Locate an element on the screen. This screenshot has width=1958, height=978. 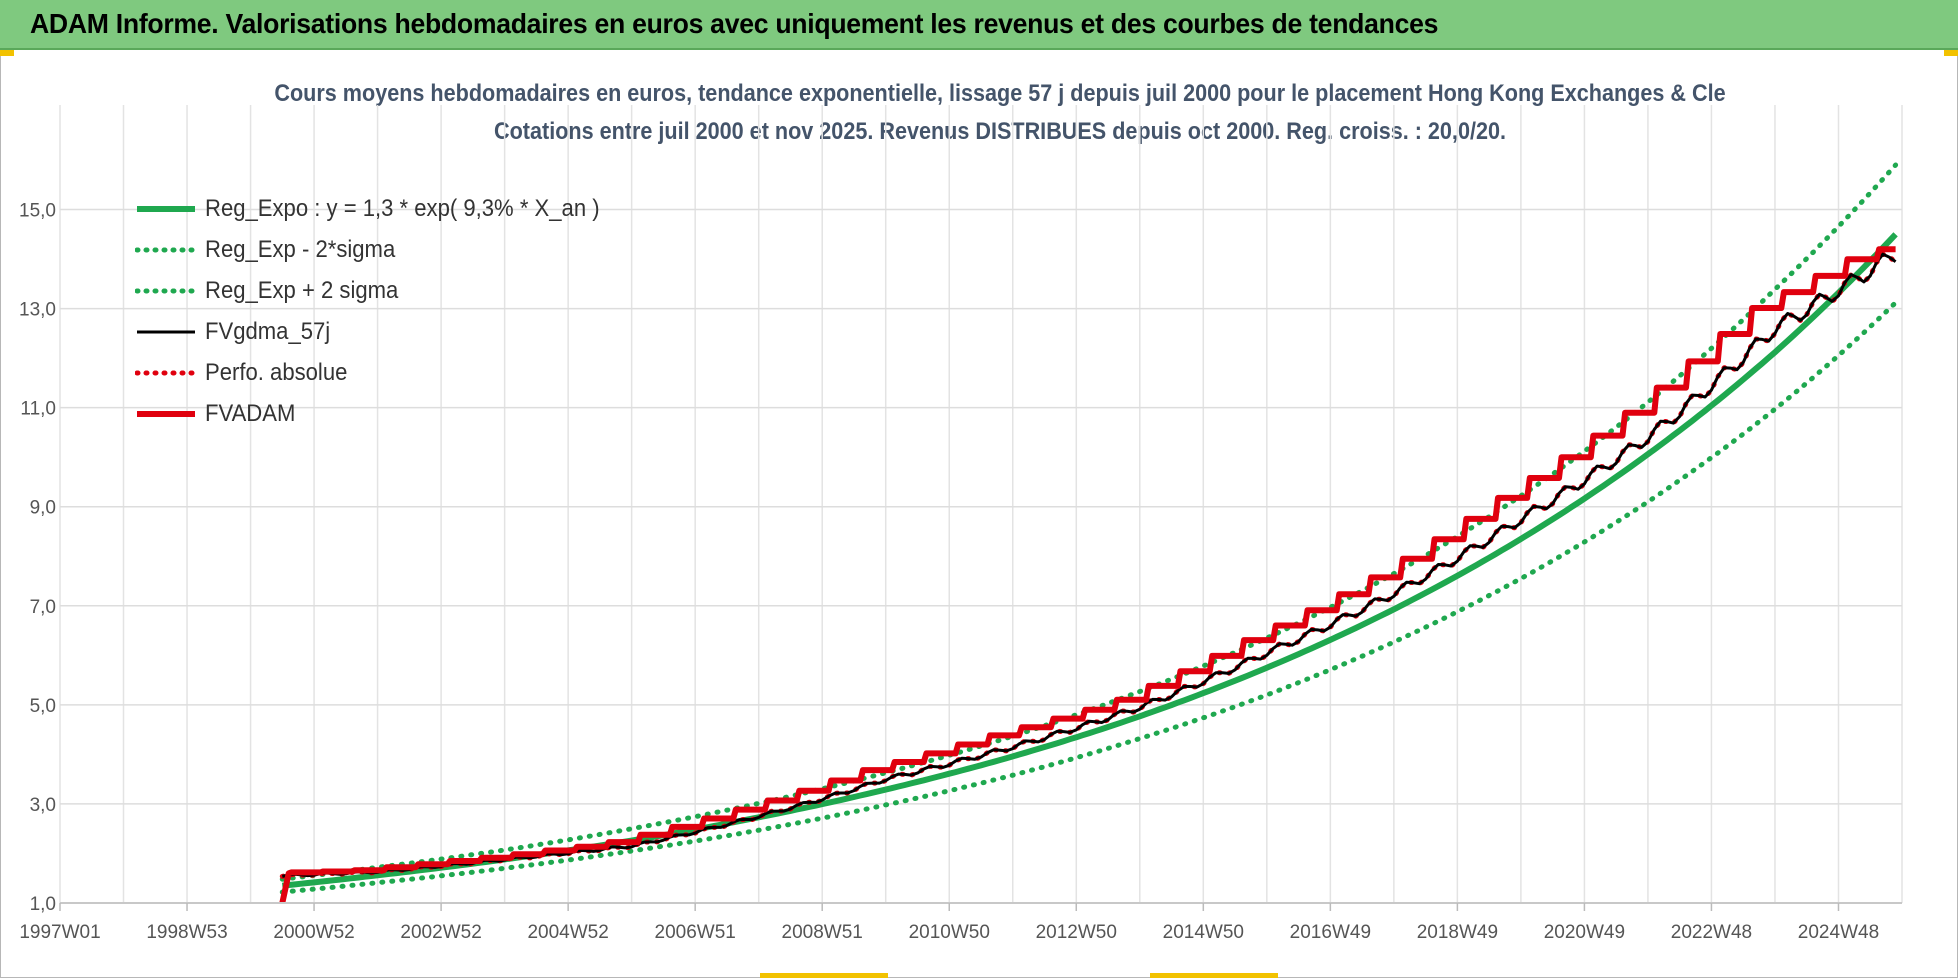
x-tick-label: 2012W50 is located at coordinates (1076, 932).